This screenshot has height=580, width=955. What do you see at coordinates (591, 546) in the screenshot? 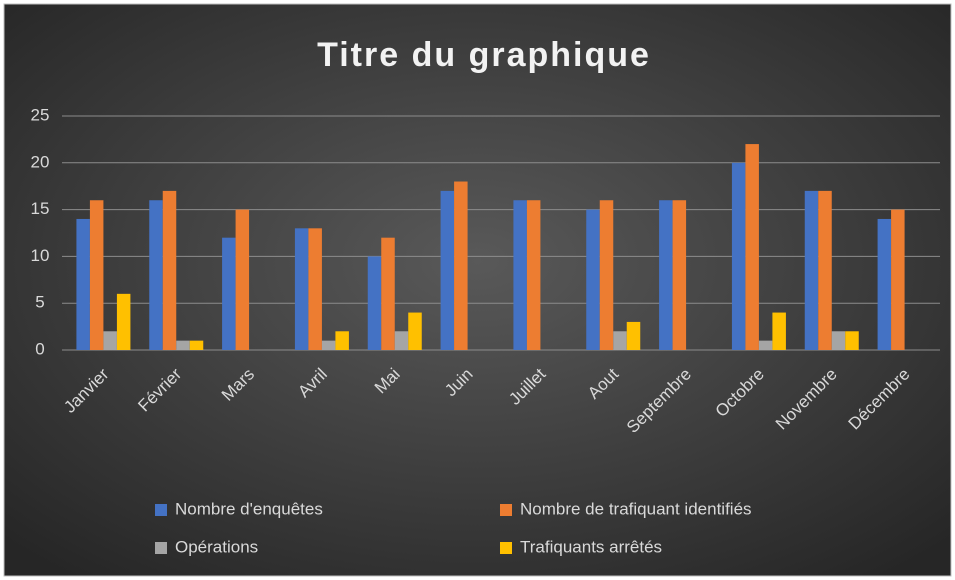
I see `legend-label: Trafiquants arrêtés` at bounding box center [591, 546].